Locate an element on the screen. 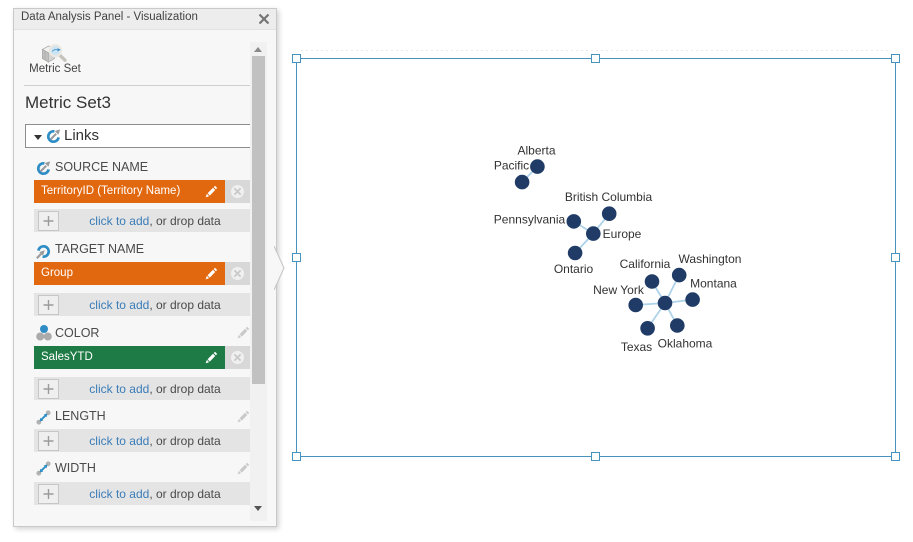  svg-text: Washington is located at coordinates (710, 259).